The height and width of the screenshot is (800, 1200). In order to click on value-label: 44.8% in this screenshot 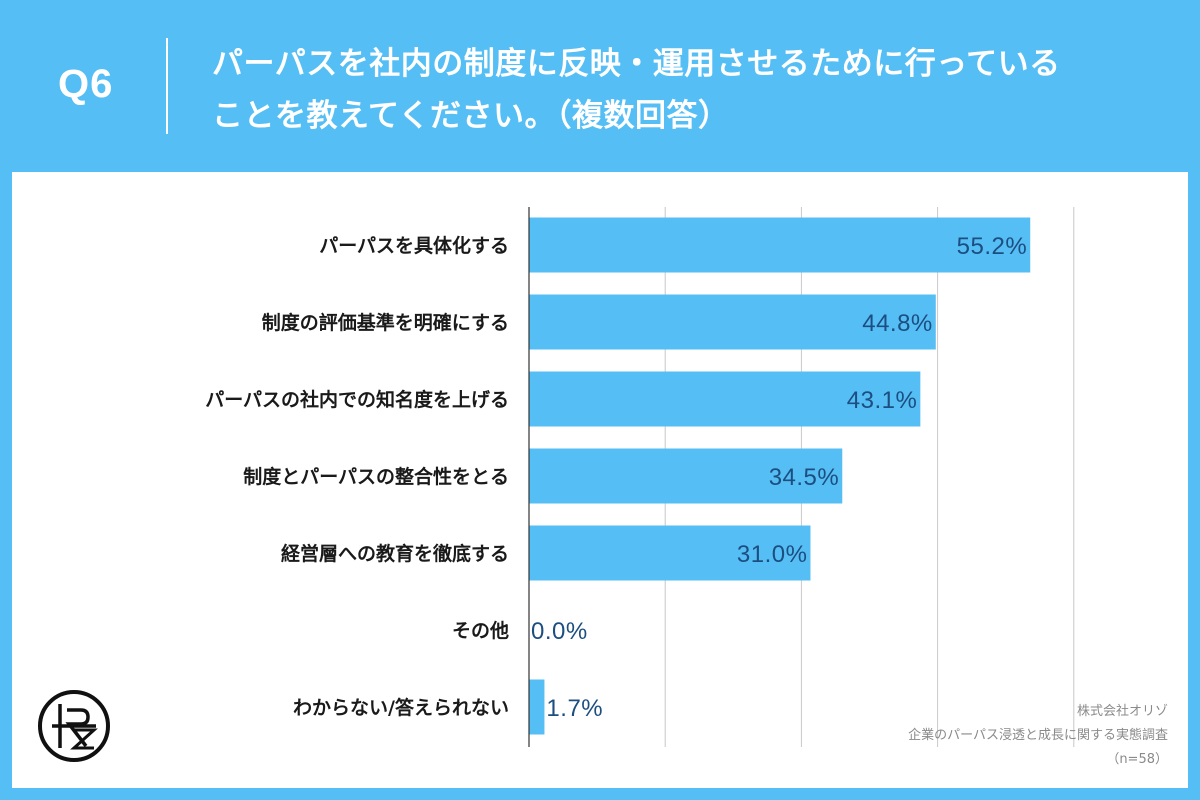, I will do `click(897, 323)`.